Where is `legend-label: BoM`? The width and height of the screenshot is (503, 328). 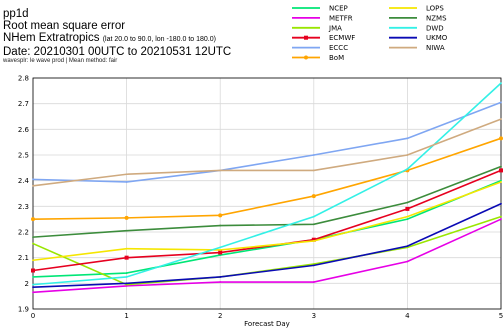 legend-label: BoM is located at coordinates (336, 58).